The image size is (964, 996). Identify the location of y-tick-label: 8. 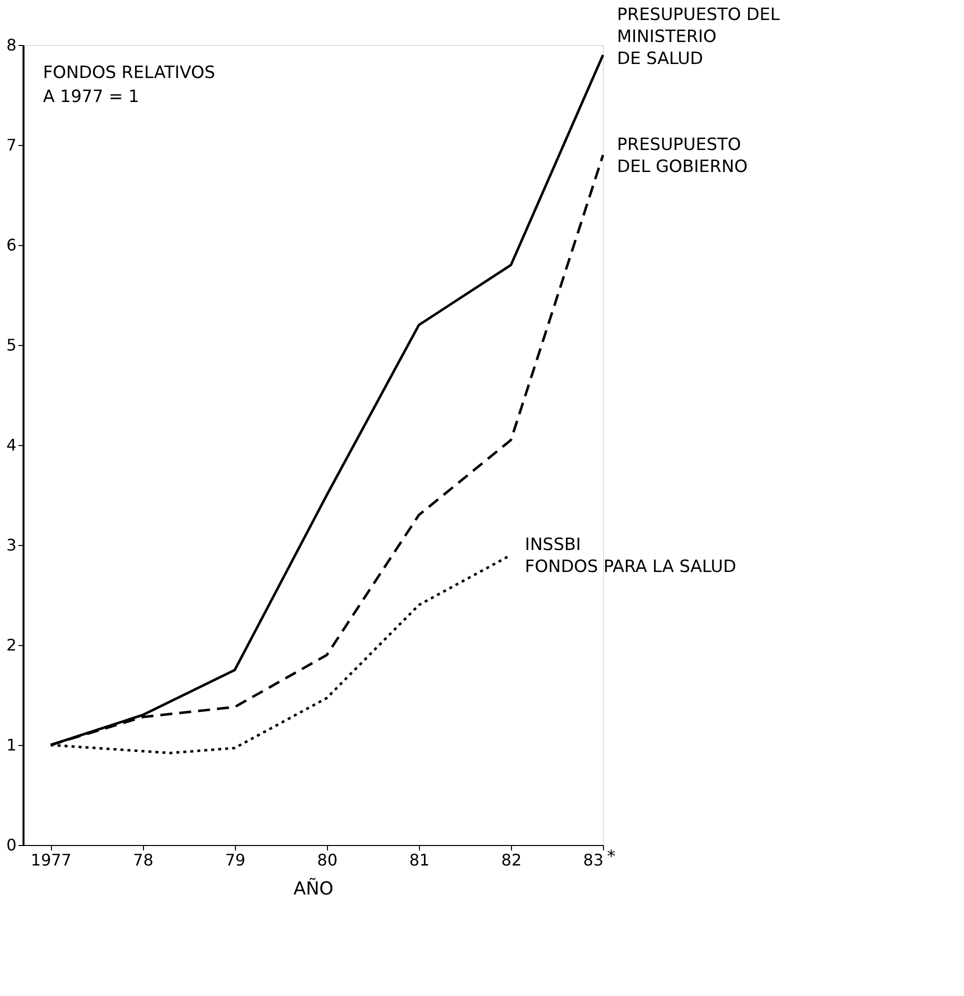
(11, 45).